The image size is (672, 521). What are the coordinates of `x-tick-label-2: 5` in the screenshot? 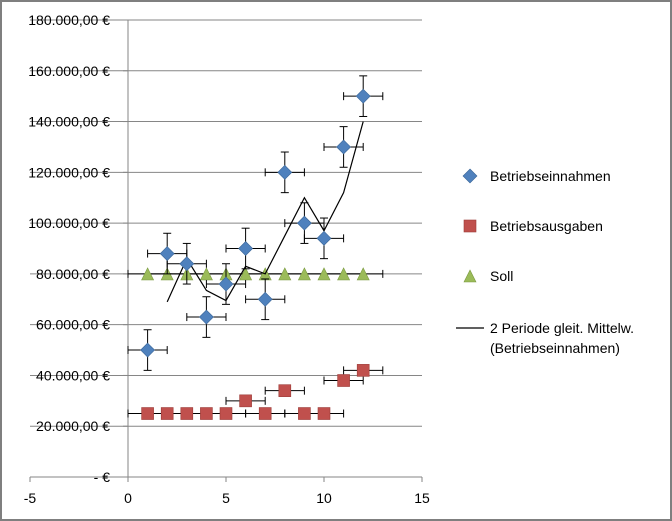 It's located at (226, 498).